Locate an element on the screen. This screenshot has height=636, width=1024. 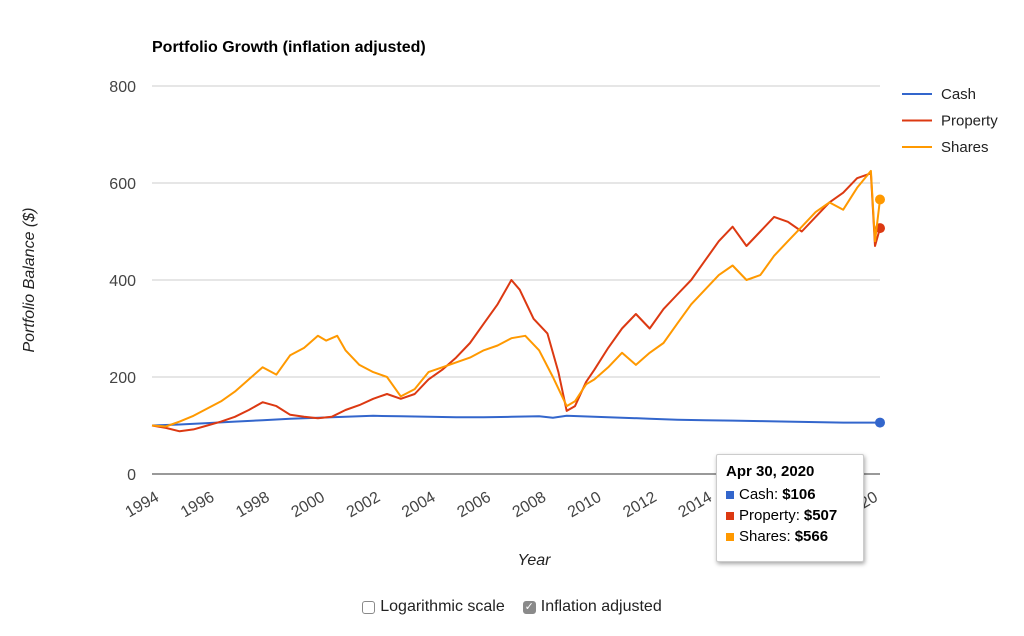
tooltip-row-cash: Cash: $106 is located at coordinates (790, 494).